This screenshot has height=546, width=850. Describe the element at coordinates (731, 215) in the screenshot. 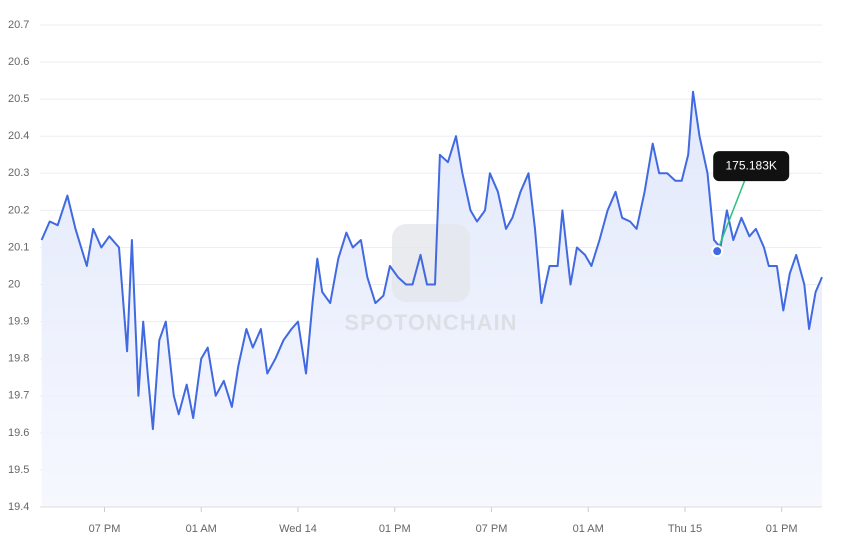

I see `annotation-leader` at that location.